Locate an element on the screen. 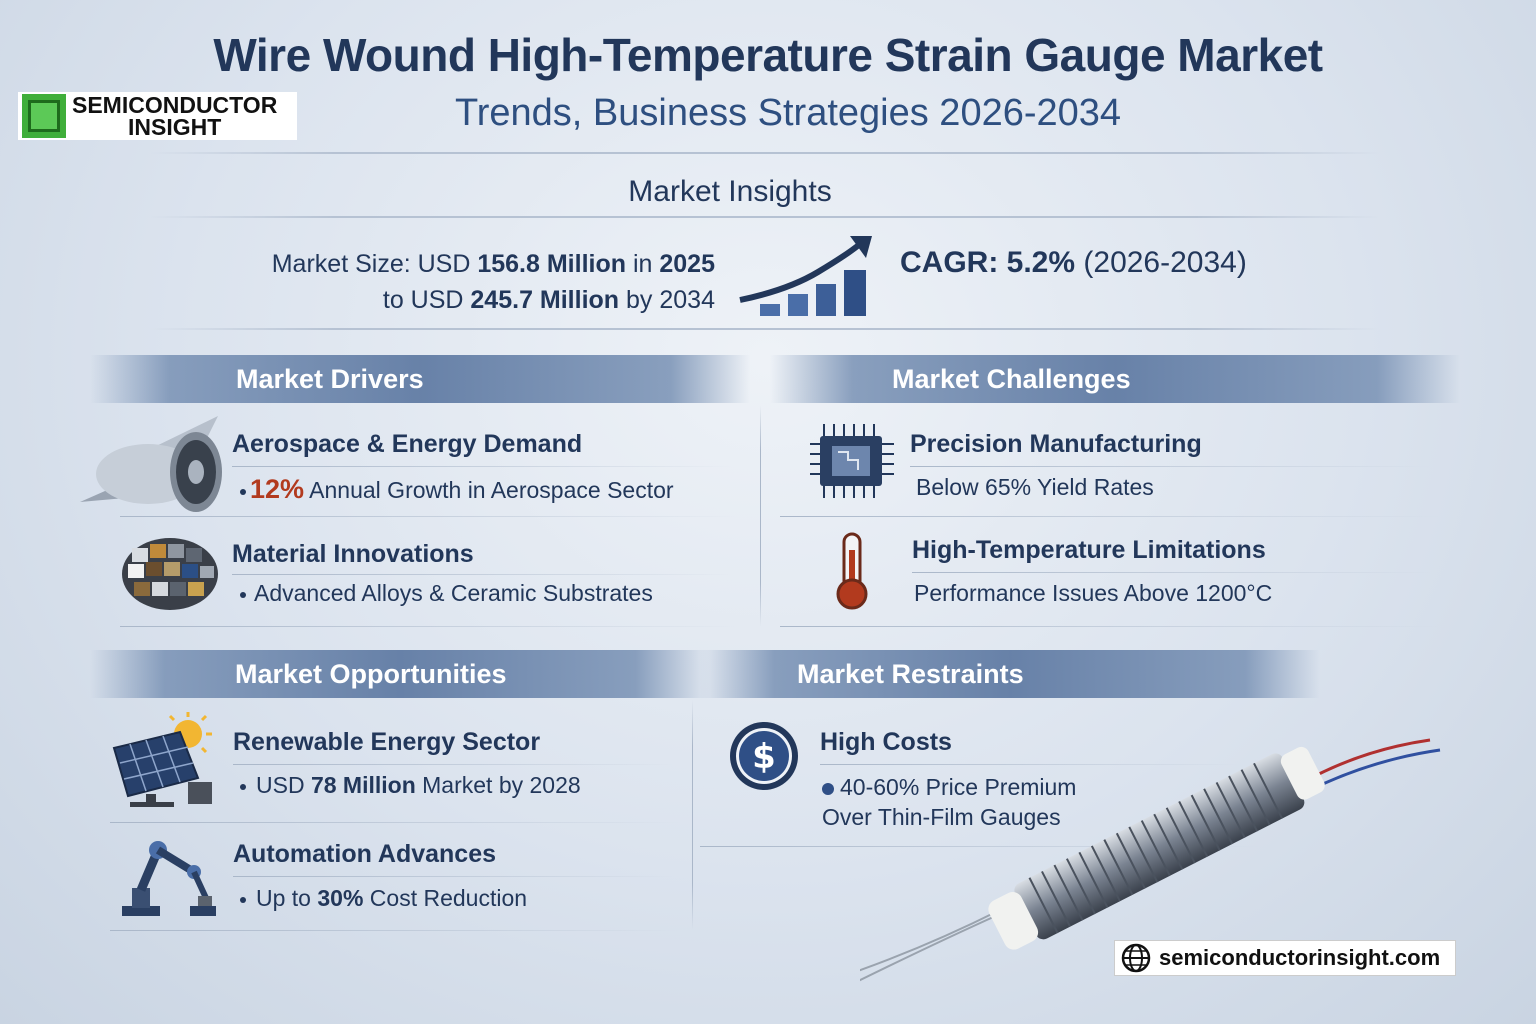  challenges-heading: Market Challenges is located at coordinates (1011, 379).